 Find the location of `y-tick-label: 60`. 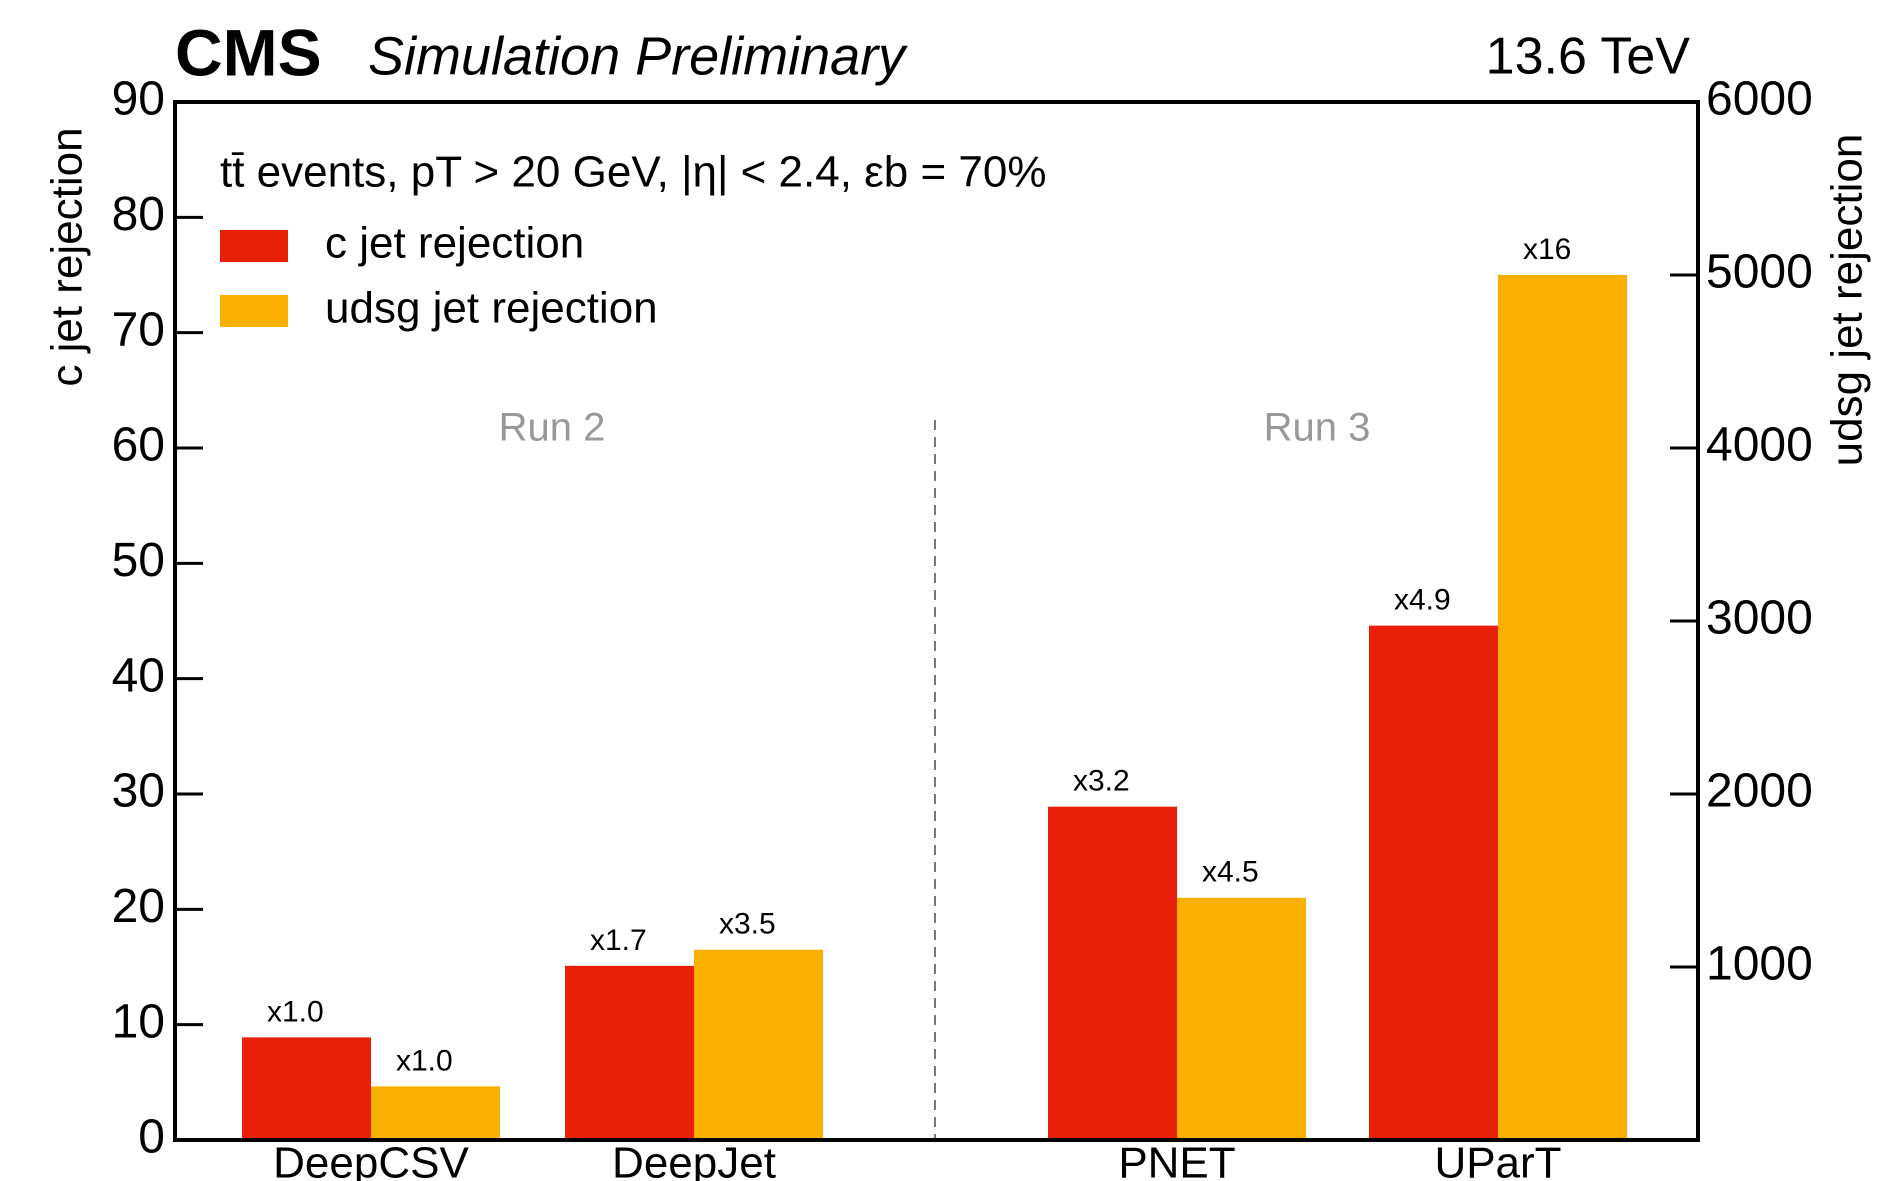

y-tick-label: 60 is located at coordinates (138, 445).